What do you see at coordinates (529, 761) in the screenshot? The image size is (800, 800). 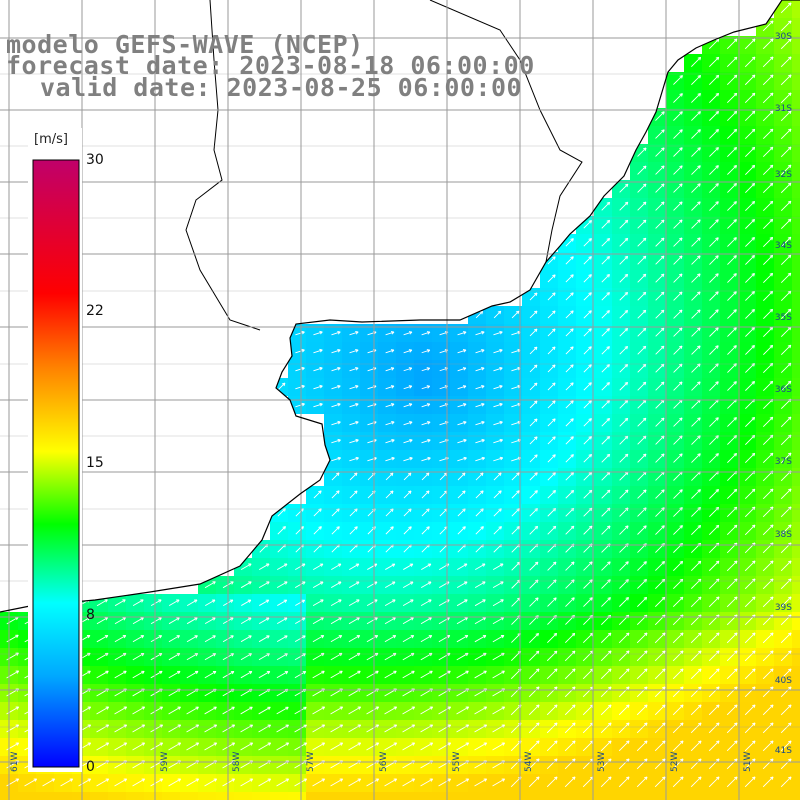 I see `longitude-label: 54W` at bounding box center [529, 761].